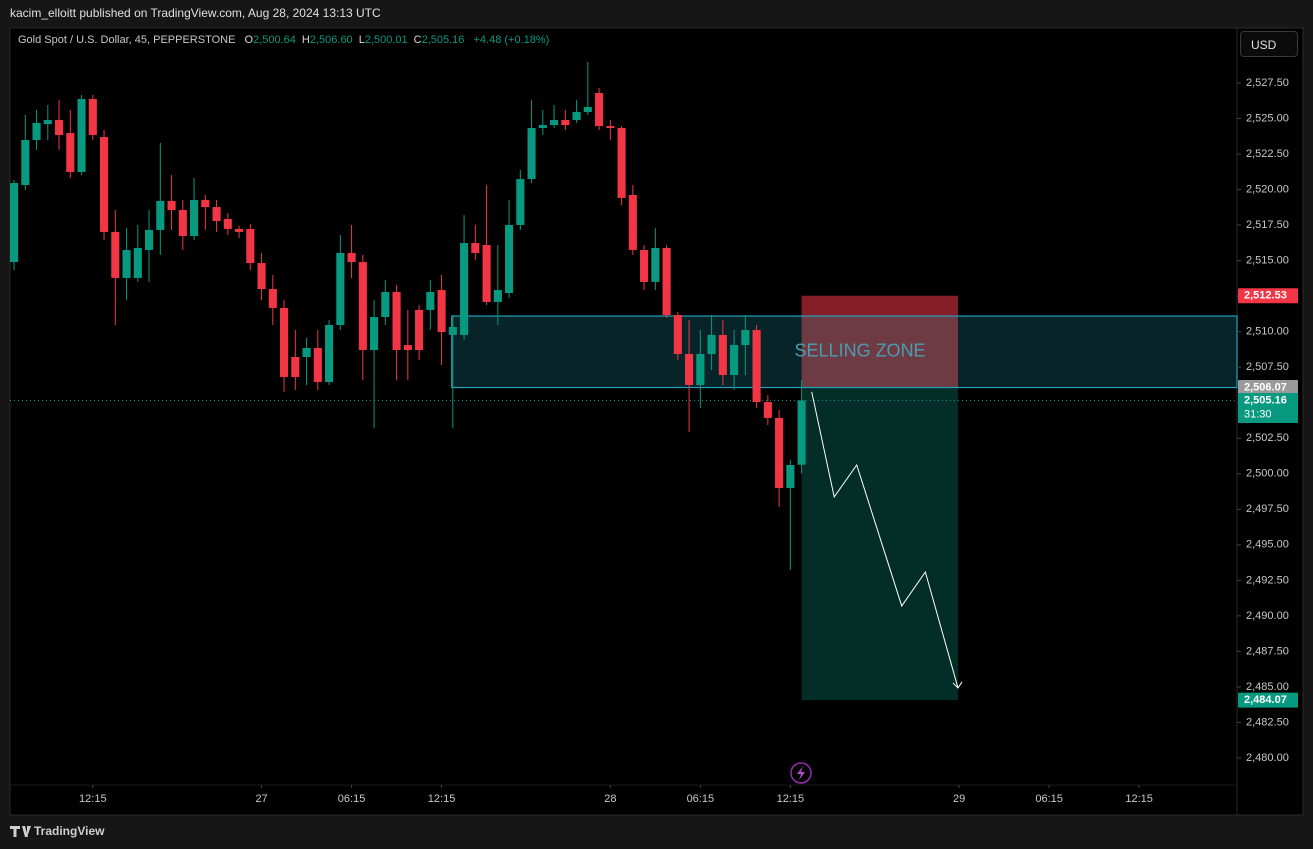  I want to click on stop-zone, so click(879, 341).